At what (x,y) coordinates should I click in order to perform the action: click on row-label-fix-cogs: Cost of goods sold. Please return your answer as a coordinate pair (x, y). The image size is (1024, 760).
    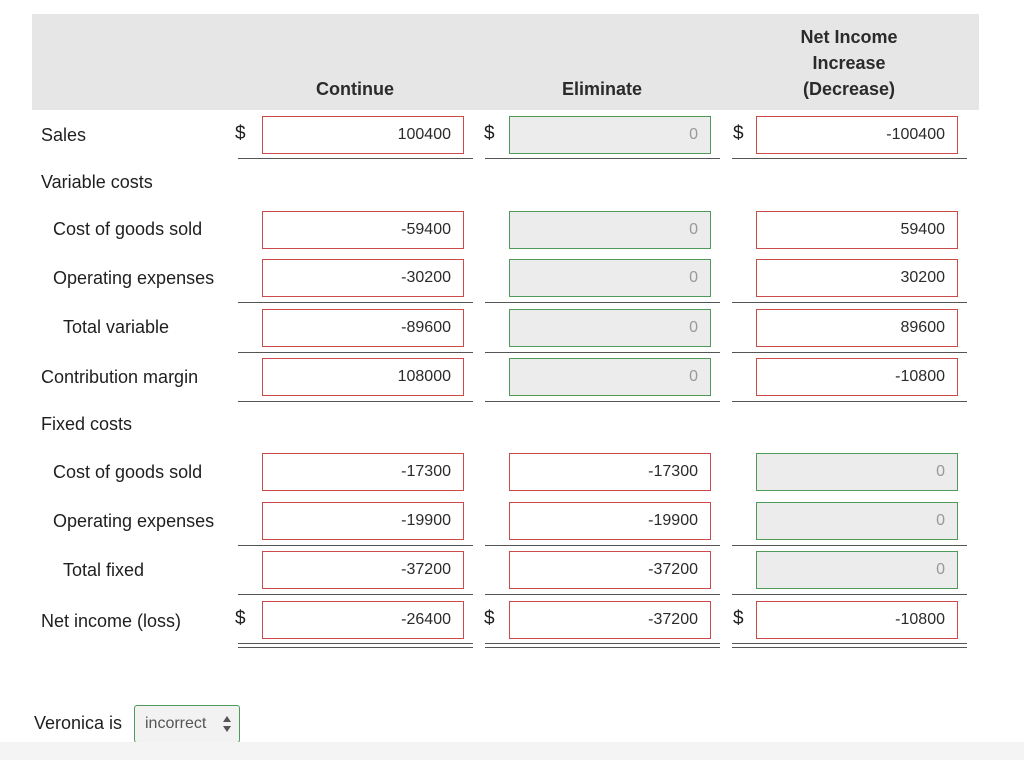
    Looking at the image, I should click on (128, 472).